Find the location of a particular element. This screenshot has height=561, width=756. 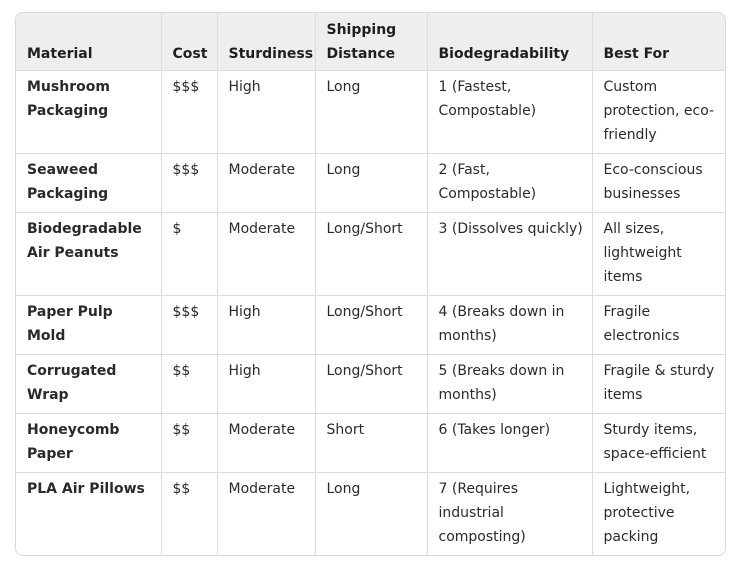

cell-biodegradability: 5 (Breaks down in months) is located at coordinates (510, 384).